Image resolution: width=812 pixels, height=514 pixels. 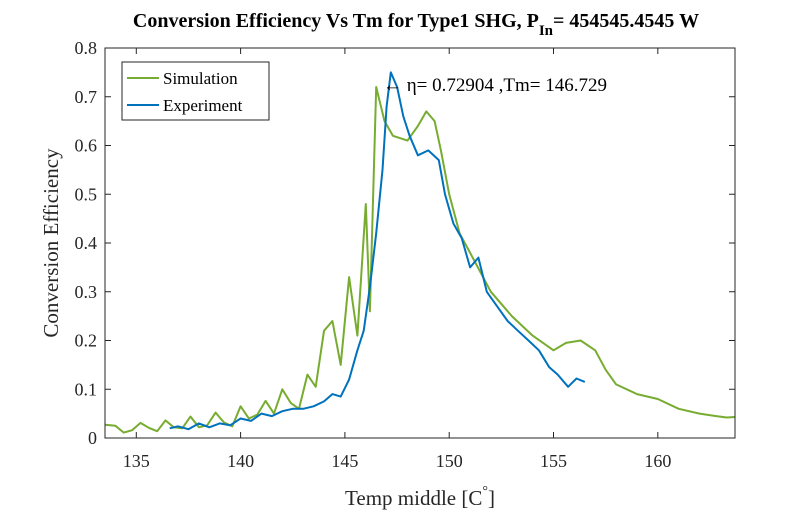 I want to click on x-axis-label: Temp middle [C°], so click(x=420, y=497).